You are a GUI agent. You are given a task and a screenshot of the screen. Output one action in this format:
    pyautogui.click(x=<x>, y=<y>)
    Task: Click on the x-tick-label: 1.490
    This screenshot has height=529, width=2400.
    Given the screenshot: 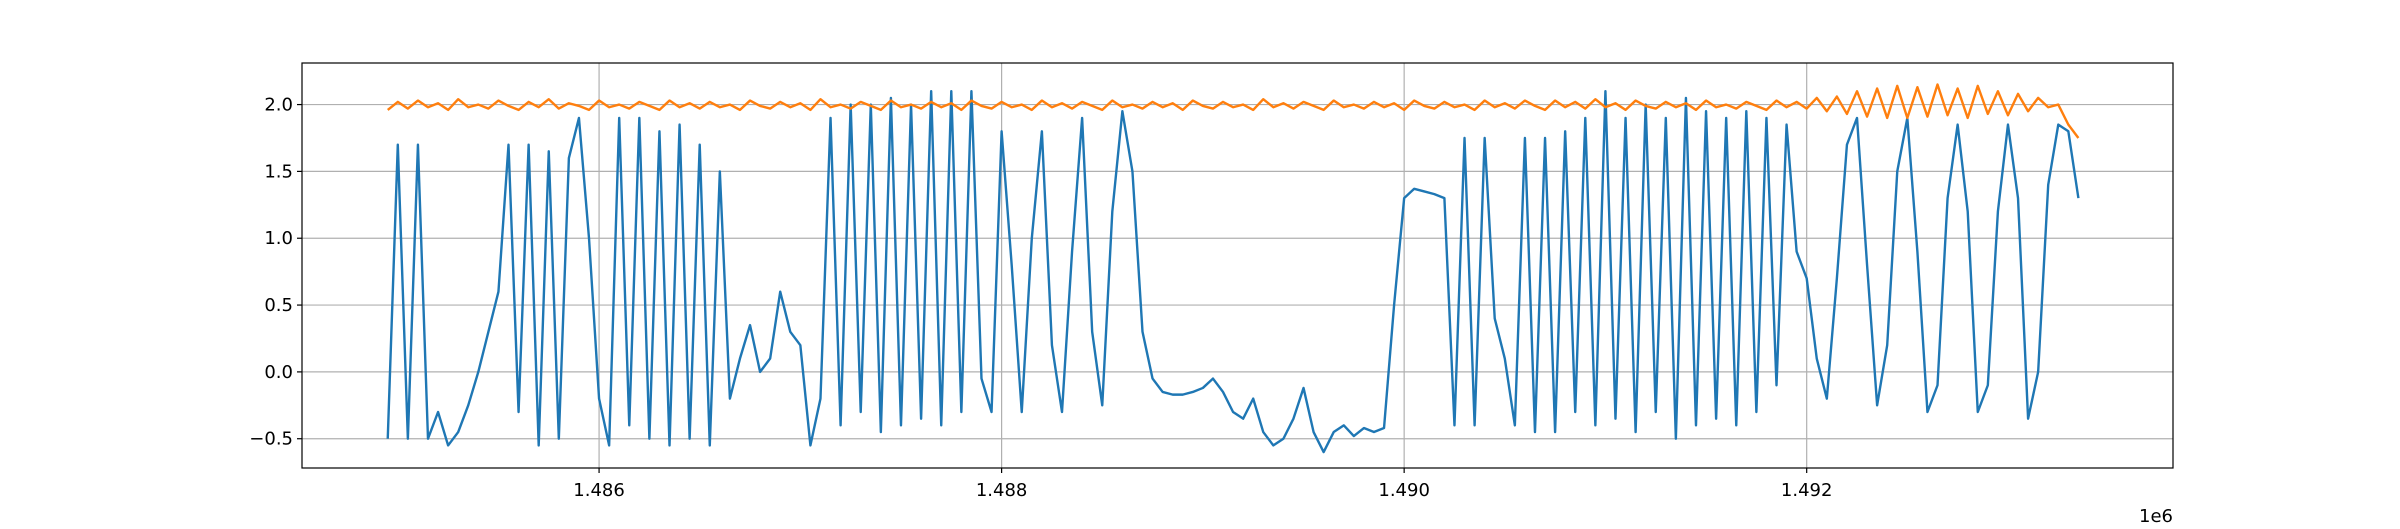 What is the action you would take?
    pyautogui.click(x=1404, y=490)
    